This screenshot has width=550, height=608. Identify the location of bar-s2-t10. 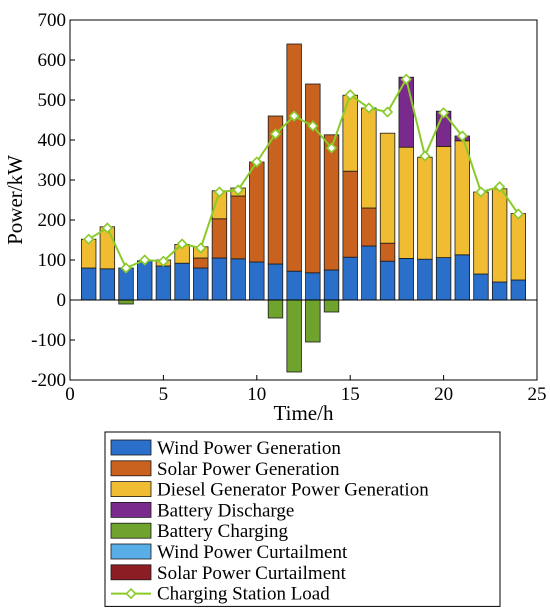
(257, 212).